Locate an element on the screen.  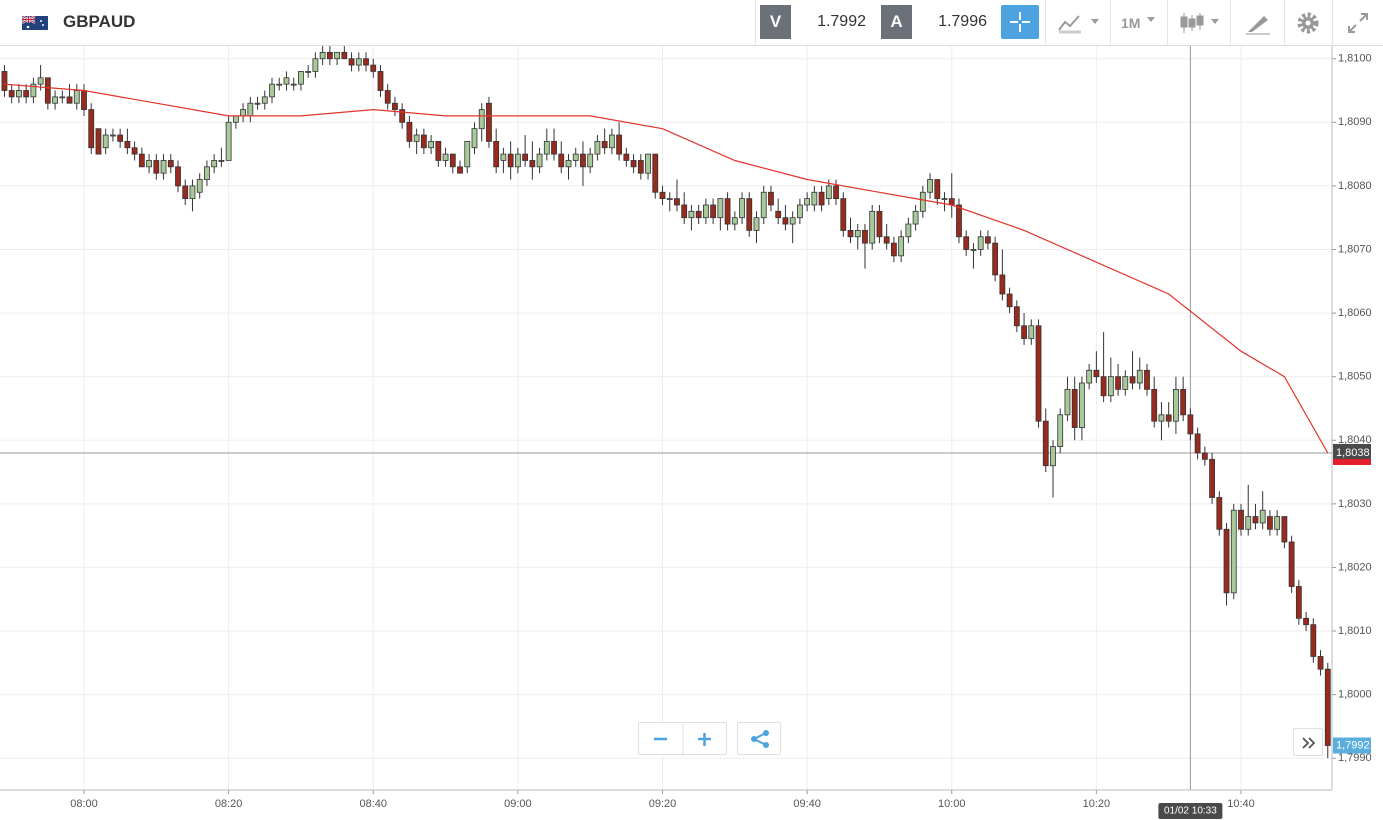
share-icon is located at coordinates (760, 739).